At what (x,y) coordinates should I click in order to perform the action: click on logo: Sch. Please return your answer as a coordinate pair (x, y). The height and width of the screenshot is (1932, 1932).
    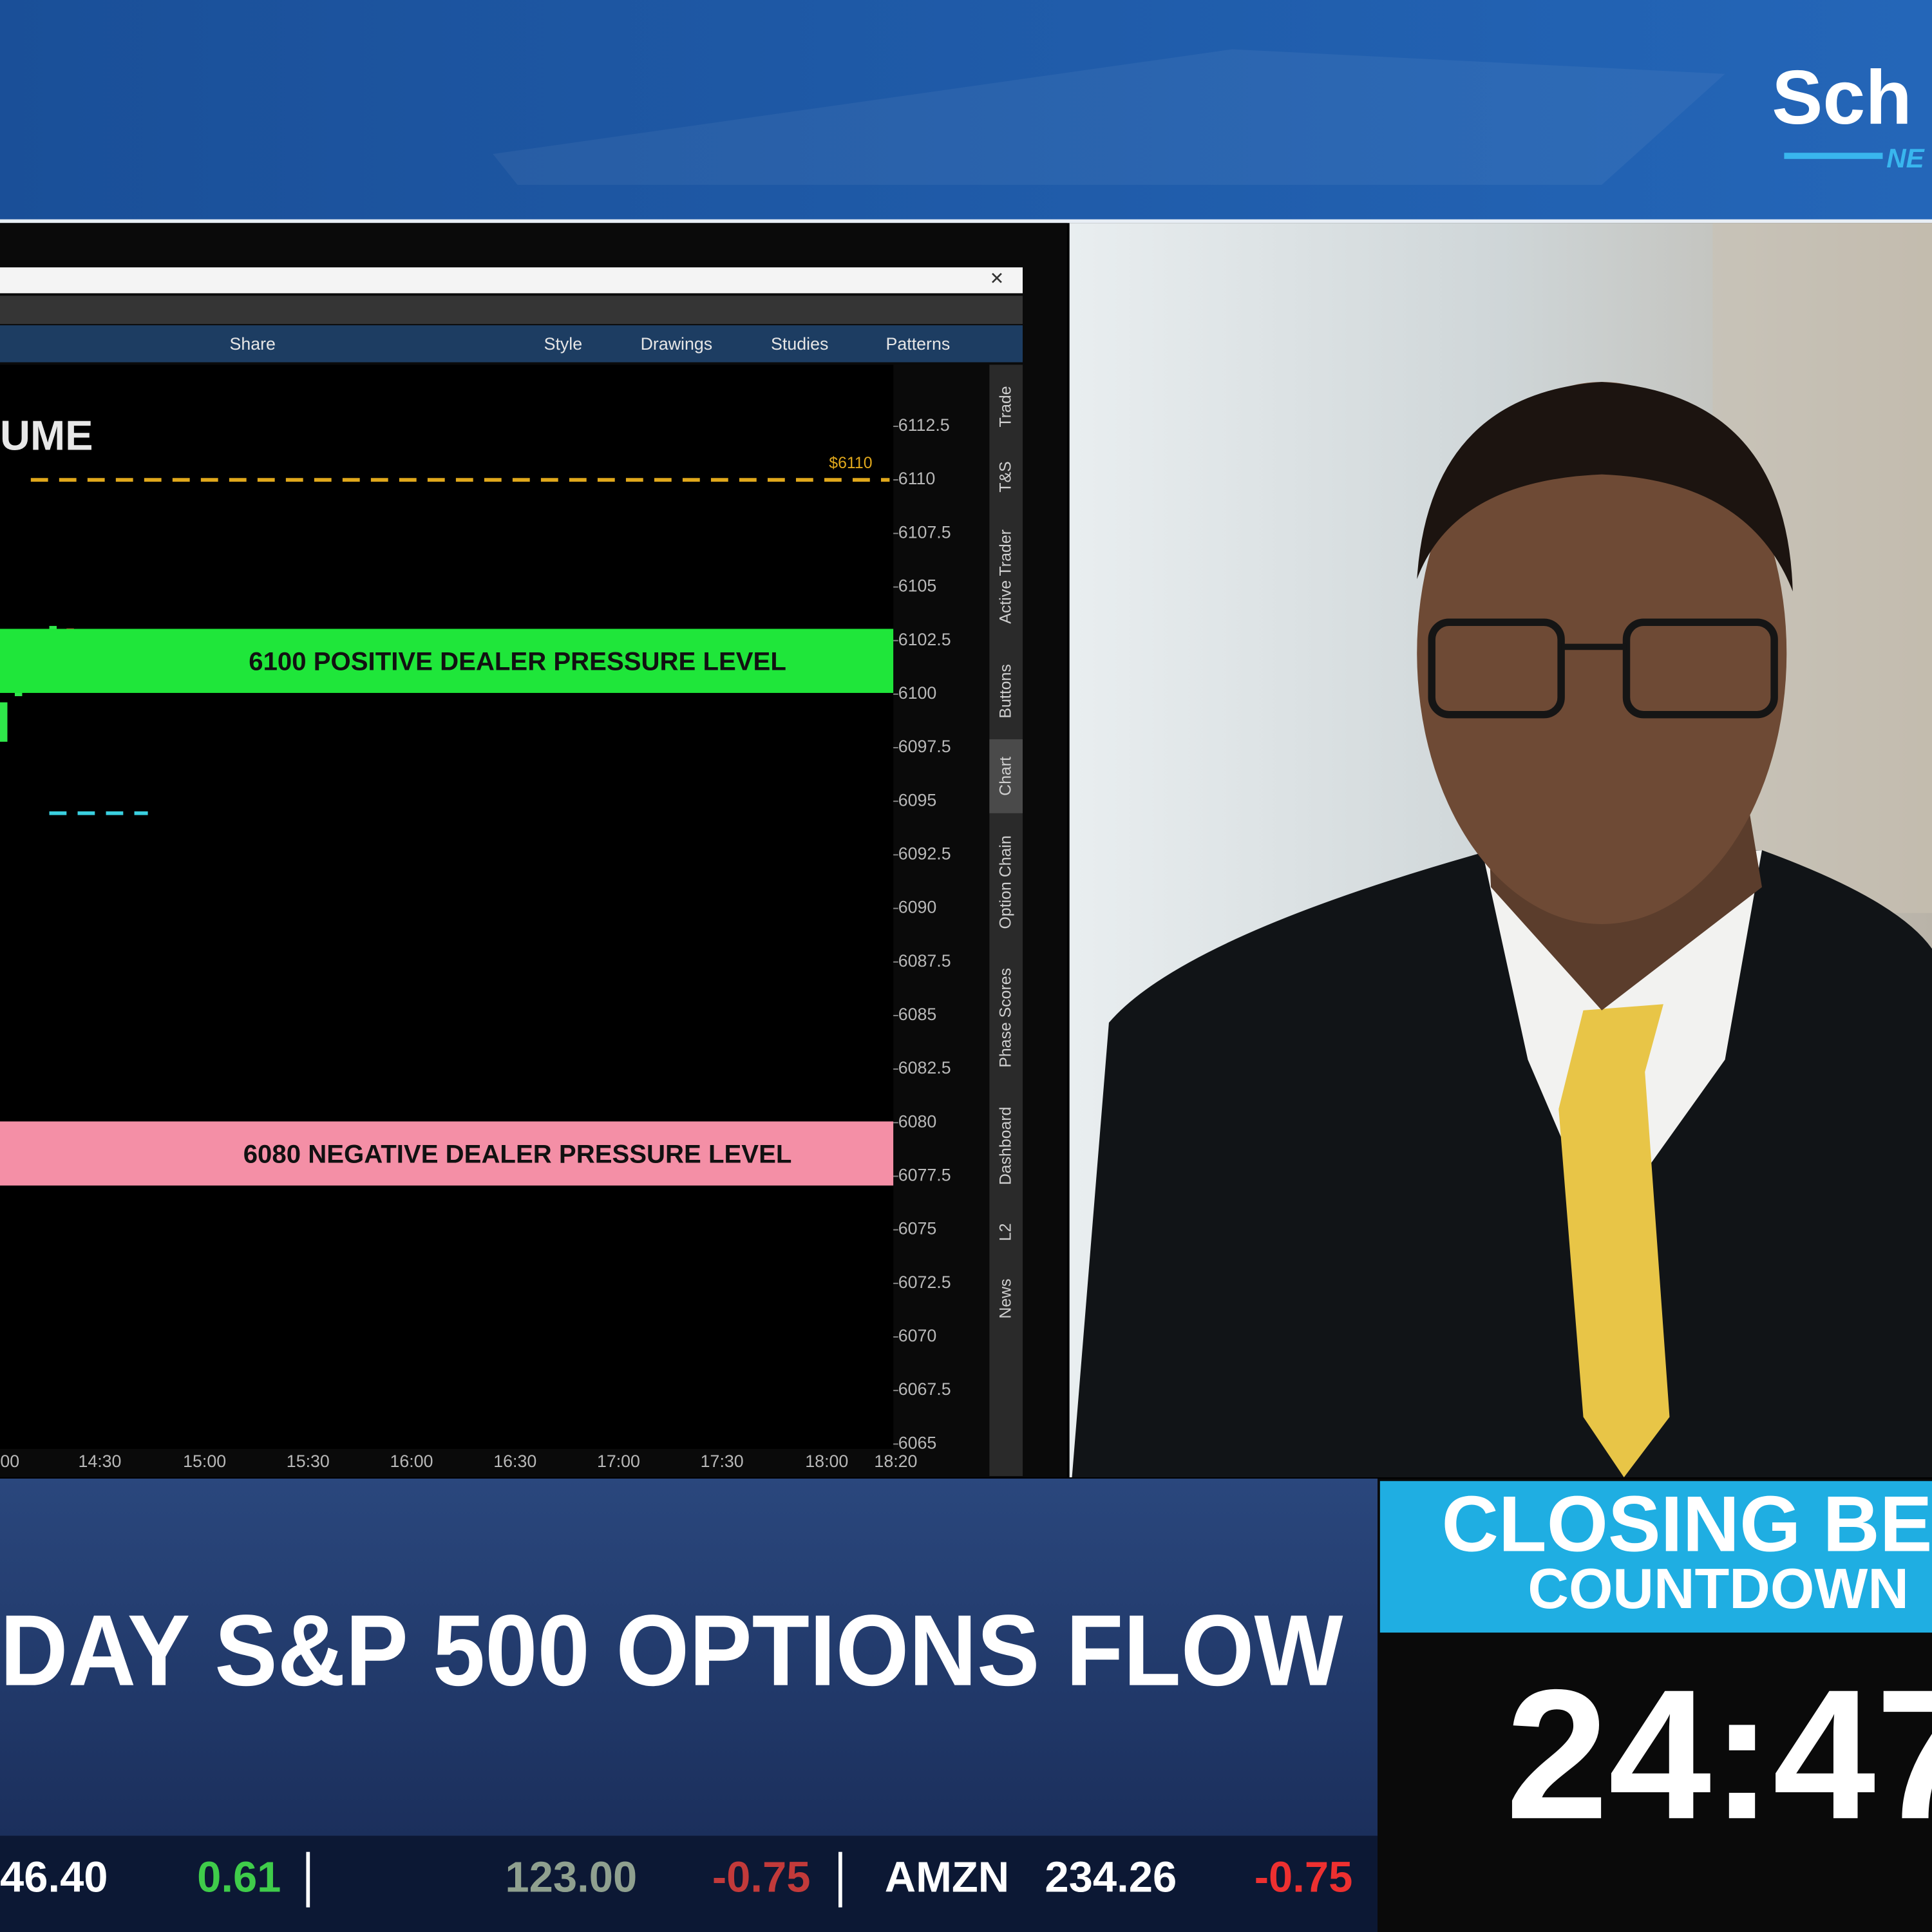
    Looking at the image, I should click on (1842, 97).